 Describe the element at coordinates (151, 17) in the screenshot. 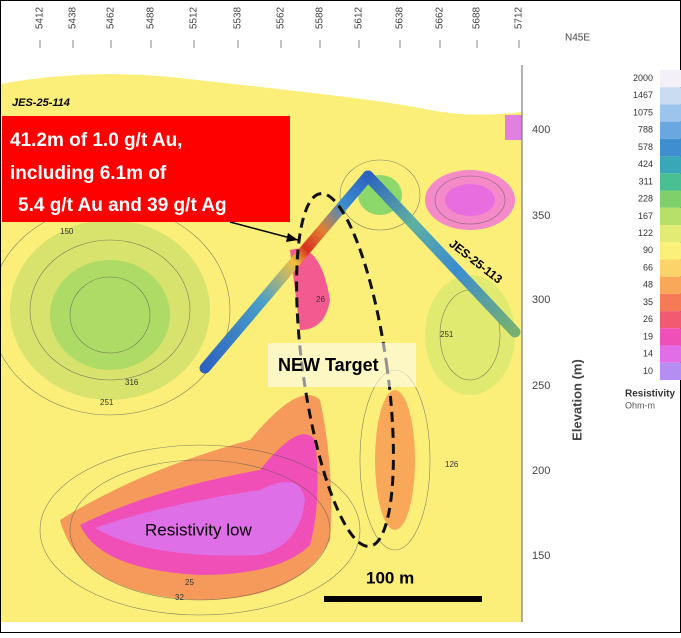

I see `top-tick-label: 5488` at that location.